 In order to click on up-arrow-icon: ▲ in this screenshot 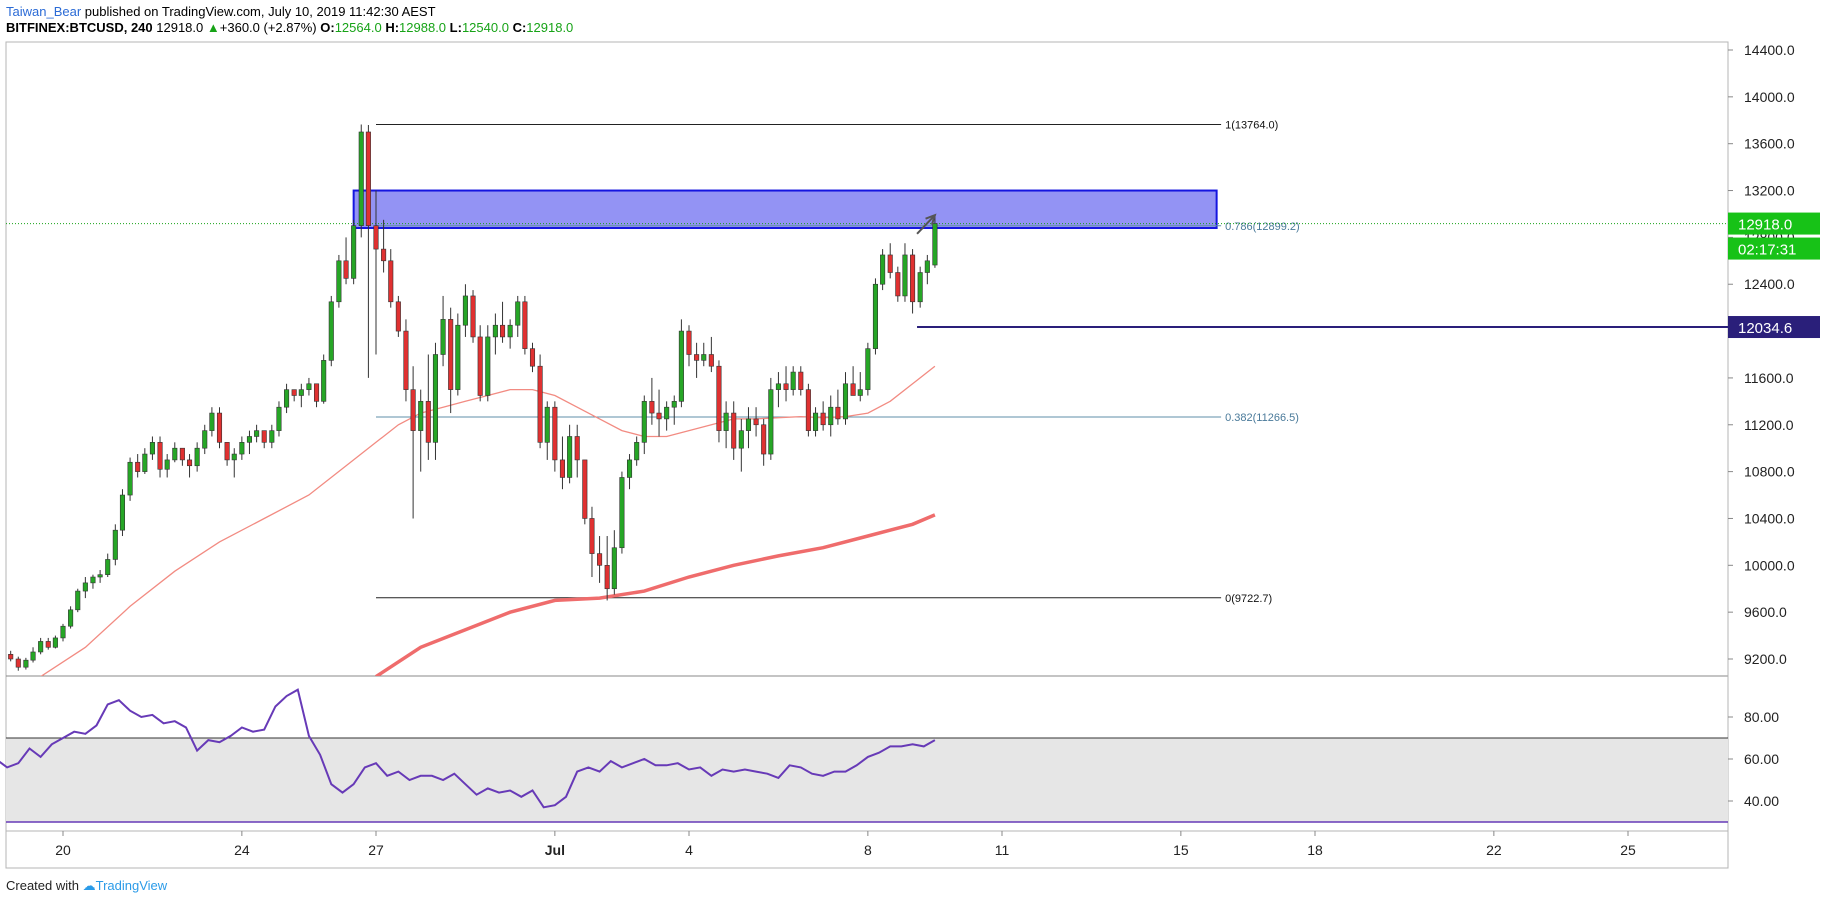, I will do `click(213, 27)`.